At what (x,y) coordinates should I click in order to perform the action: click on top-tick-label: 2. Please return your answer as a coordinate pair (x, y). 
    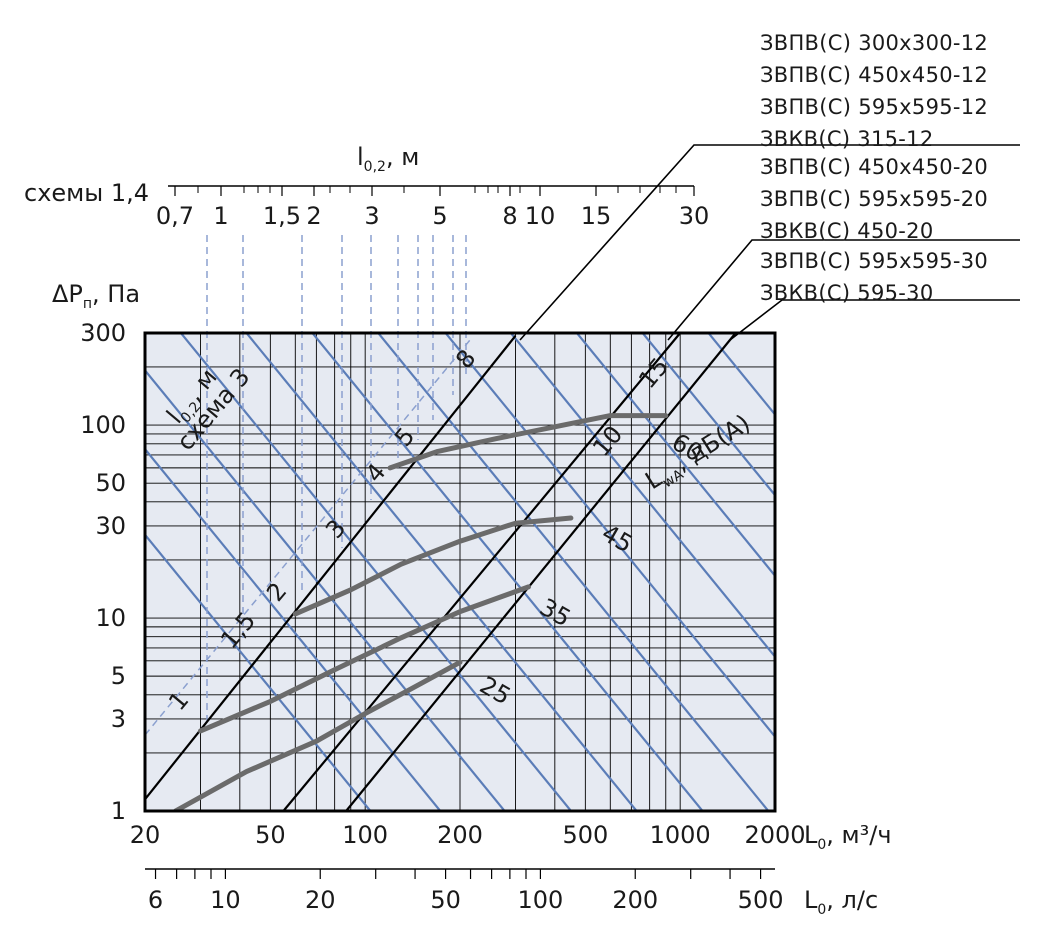
    Looking at the image, I should click on (313, 216).